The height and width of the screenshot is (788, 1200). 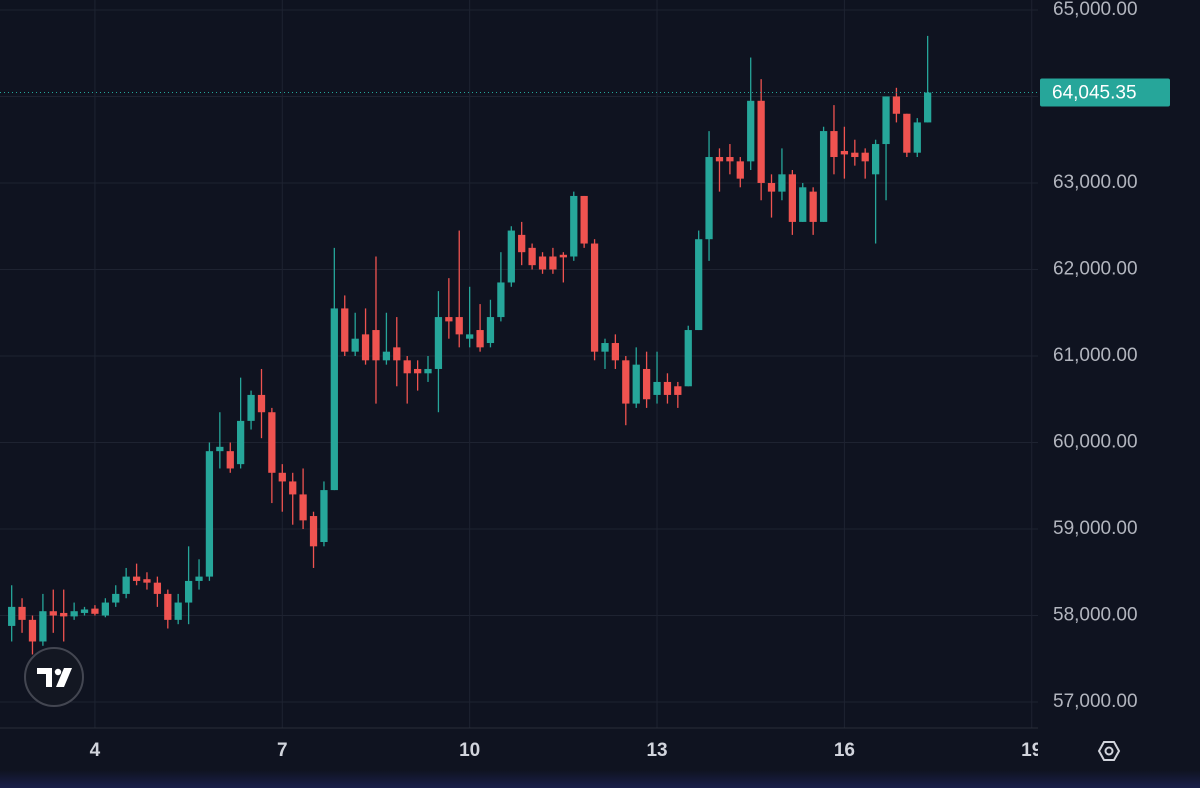 What do you see at coordinates (1031, 750) in the screenshot?
I see `x-tick-label: 19` at bounding box center [1031, 750].